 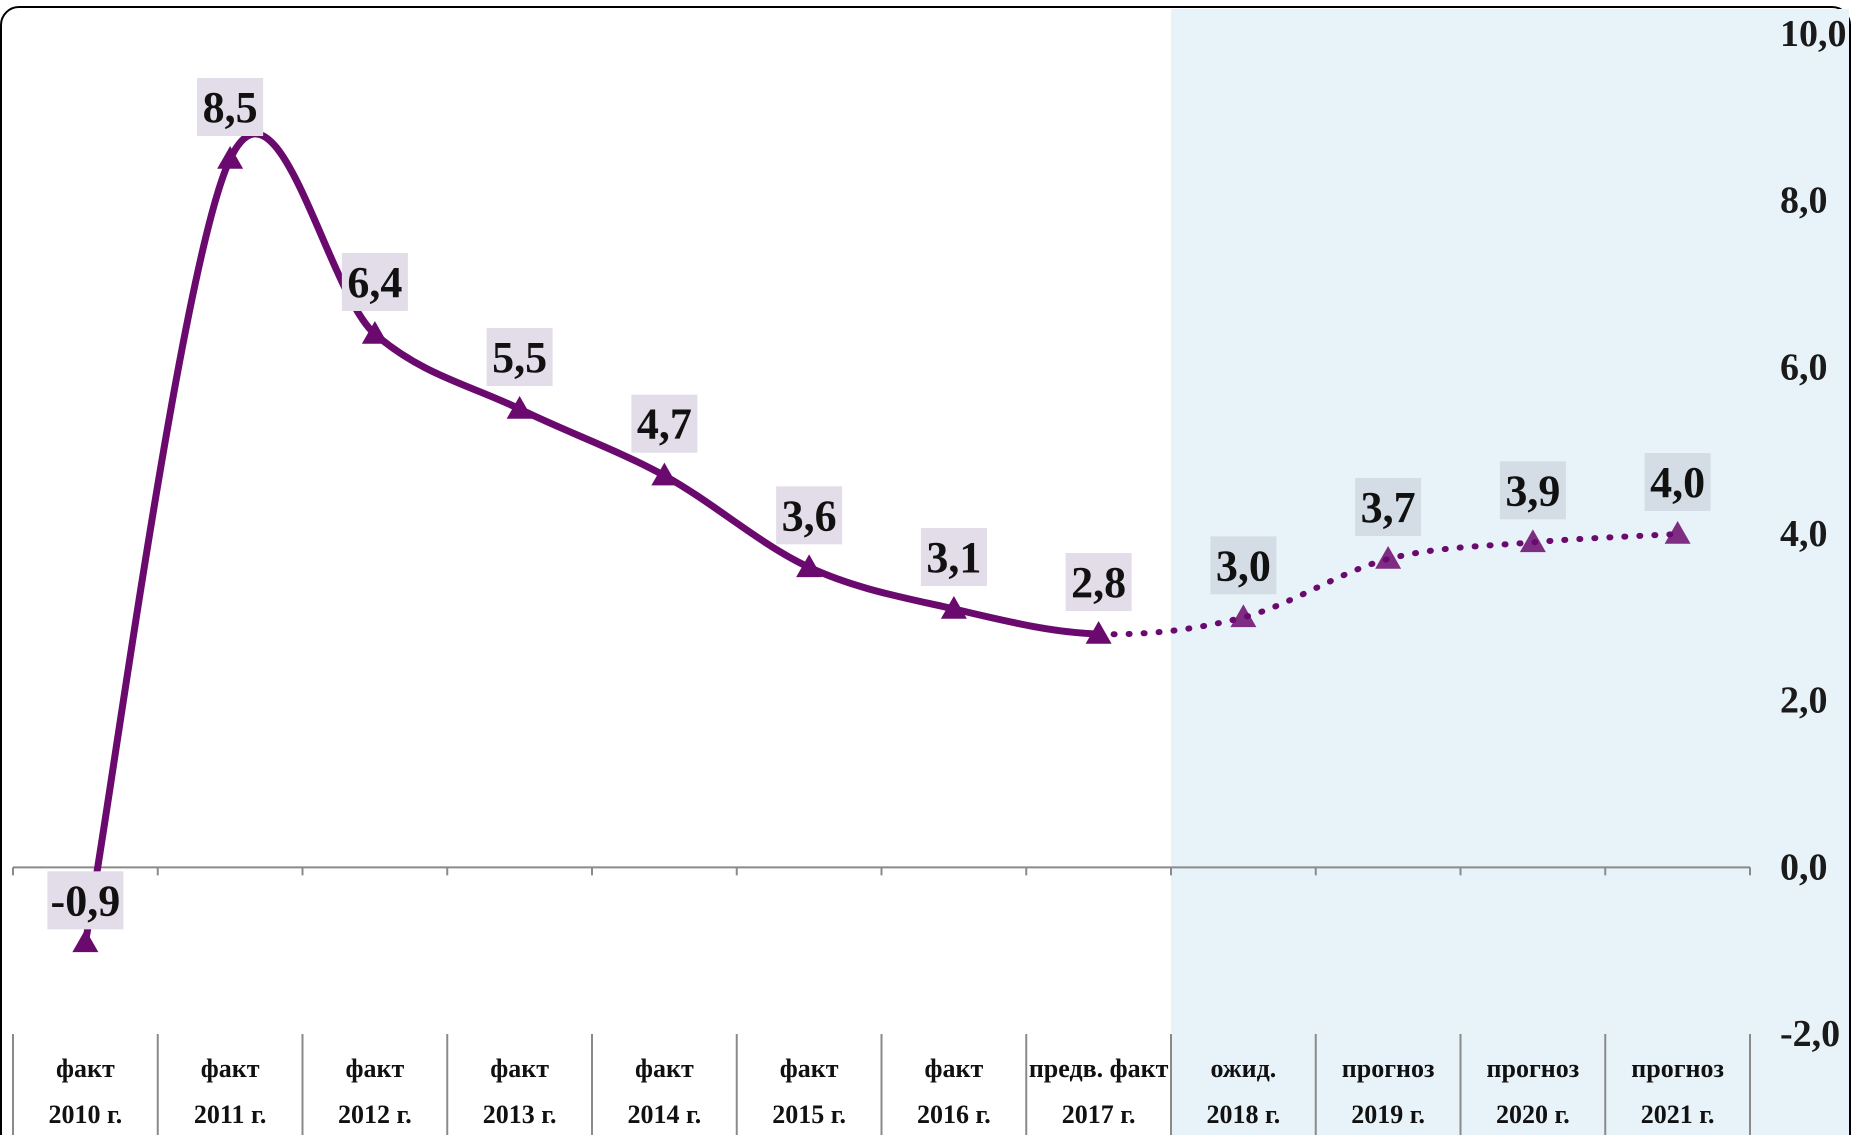 I want to click on x-category-label: ожид., so click(x=1243, y=1068).